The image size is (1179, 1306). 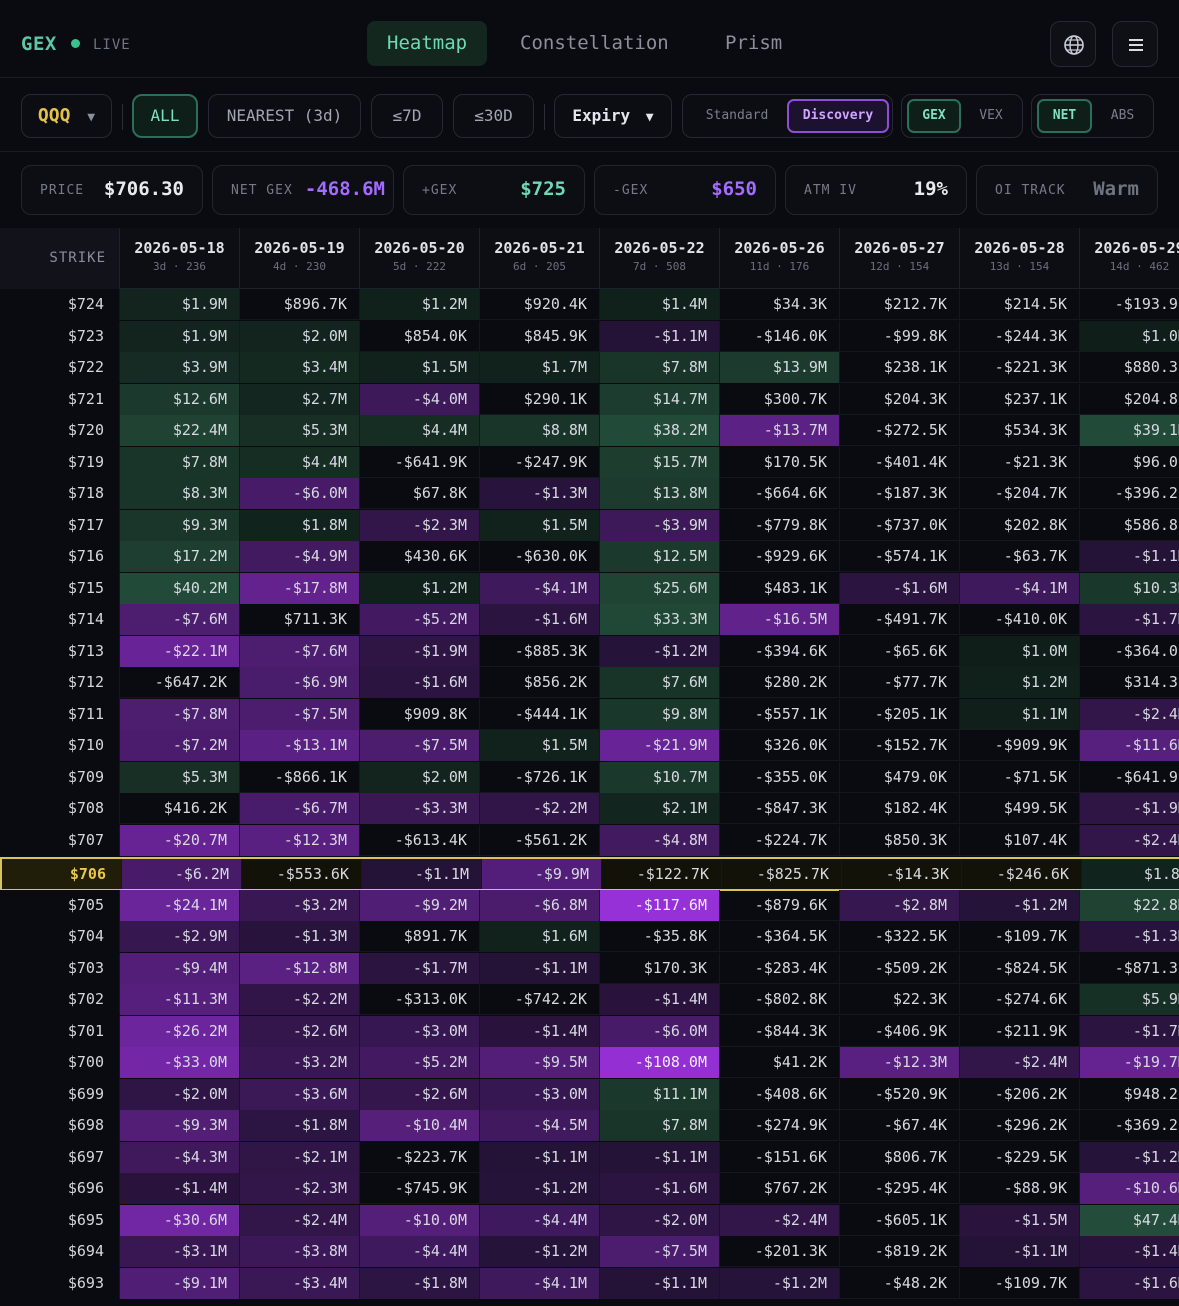 What do you see at coordinates (779, 430) in the screenshot?
I see `gex-cell: -$13.7M` at bounding box center [779, 430].